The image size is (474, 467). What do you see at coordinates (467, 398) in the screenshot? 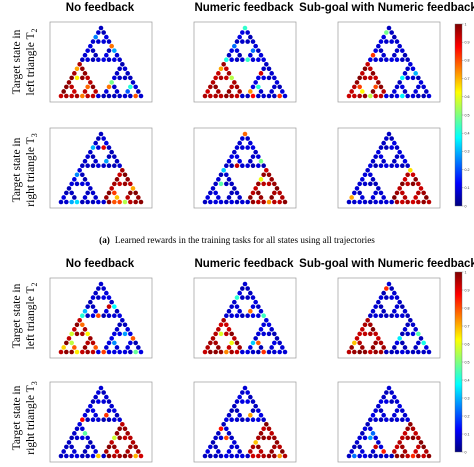
I see `colorbar-tick-label: 0.3` at bounding box center [467, 398].